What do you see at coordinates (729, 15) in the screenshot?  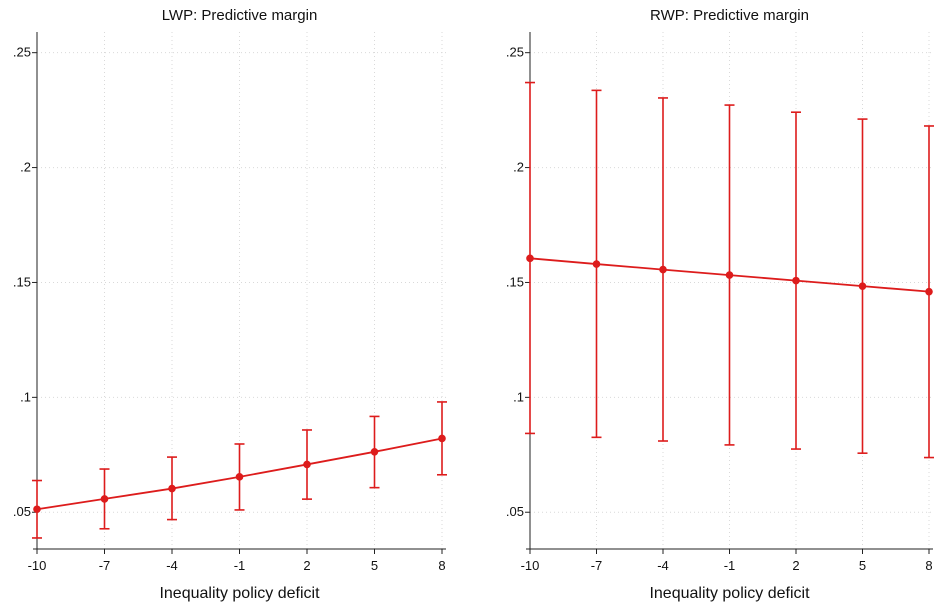 I see `chart-title: RWP: Predictive margin` at bounding box center [729, 15].